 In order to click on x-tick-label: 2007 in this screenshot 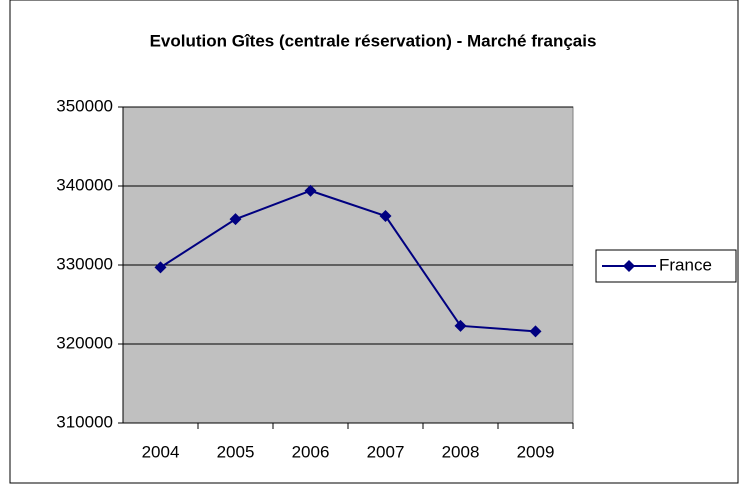, I will do `click(386, 451)`.